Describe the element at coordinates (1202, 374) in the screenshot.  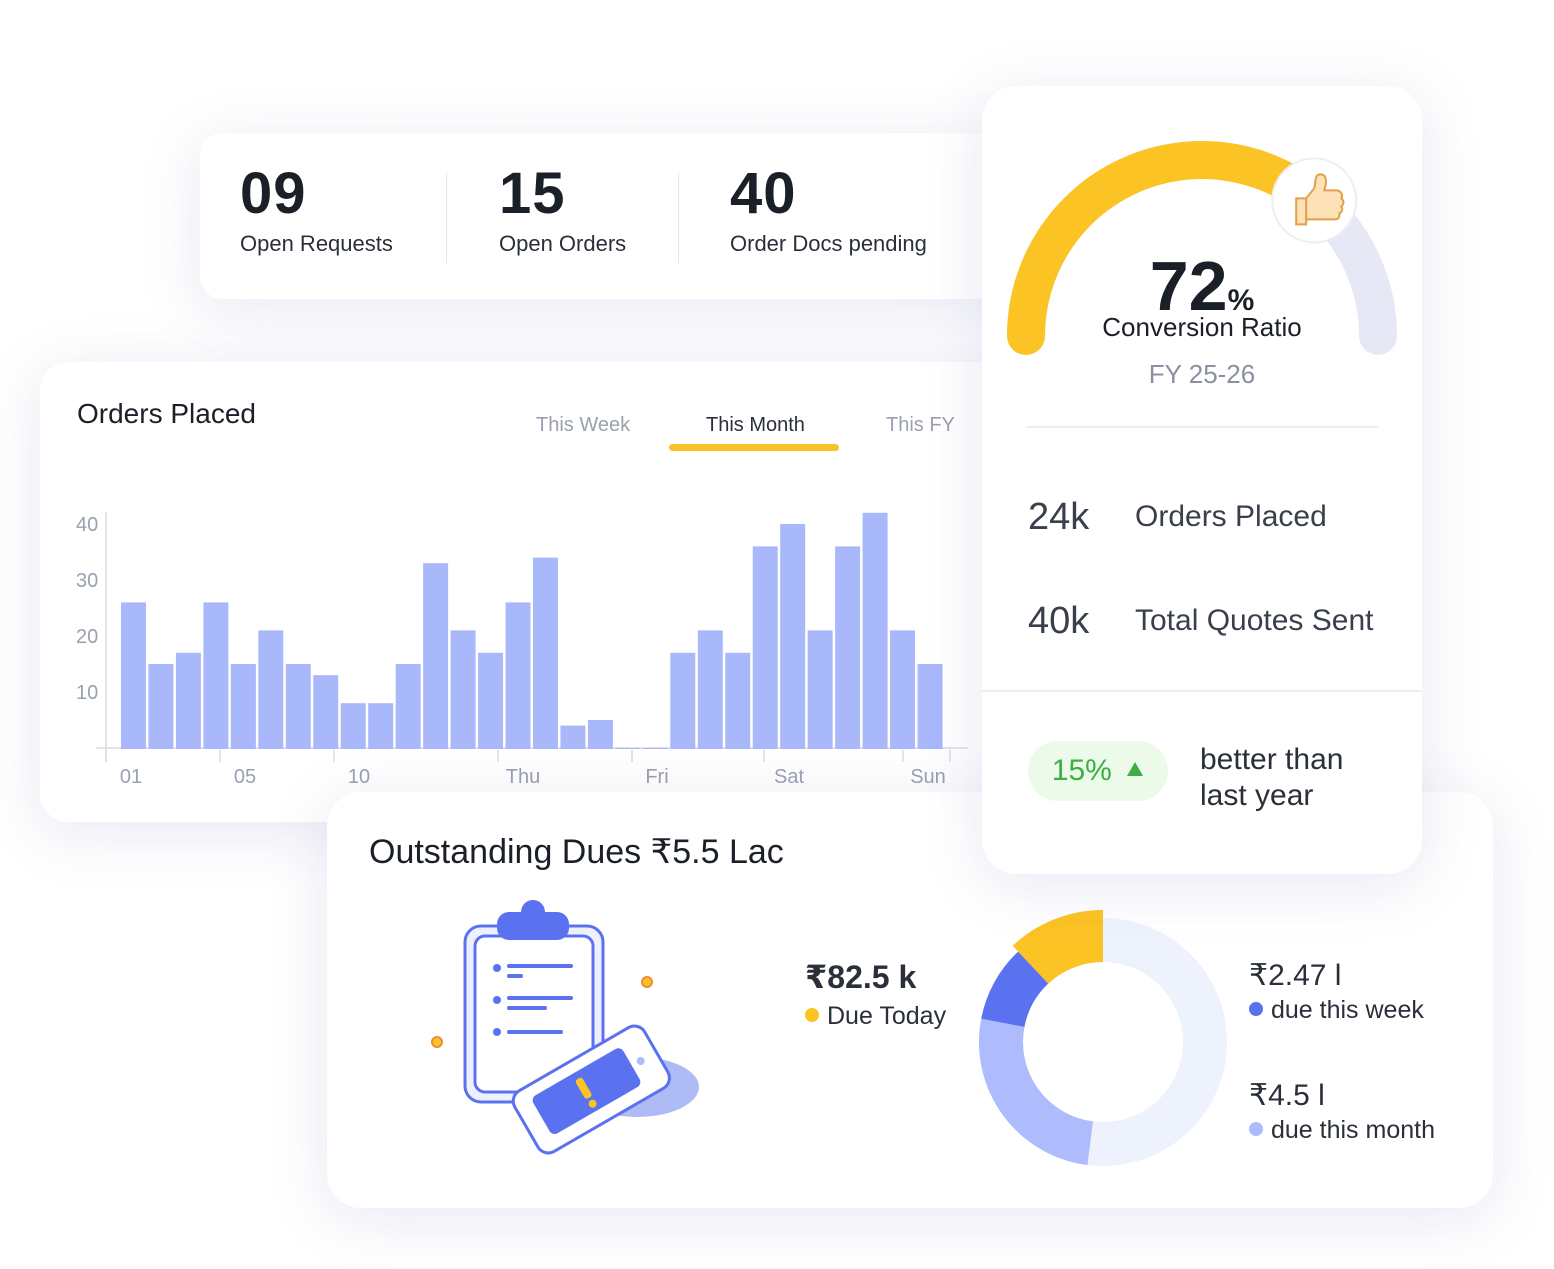
I see `conversion-period: FY 25-26` at that location.